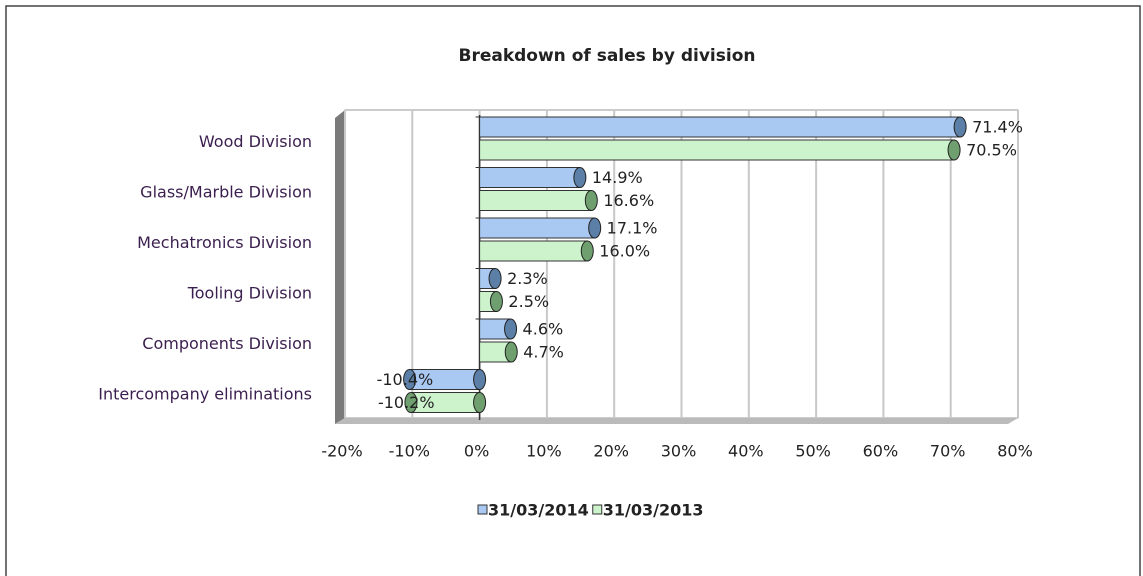 Image resolution: width=1143 pixels, height=576 pixels. I want to click on legend-label: 31/03/2013, so click(653, 510).